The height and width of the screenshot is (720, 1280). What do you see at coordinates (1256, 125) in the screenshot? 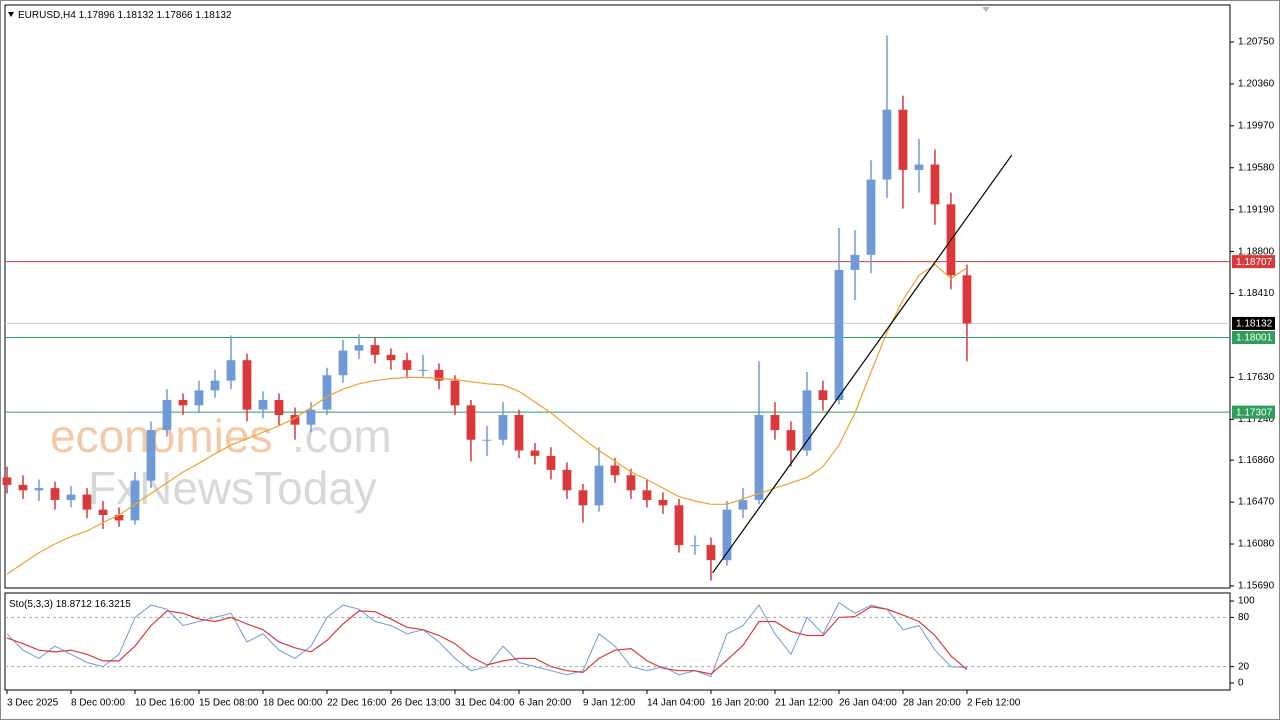
I see `y-tick-label: 1.19970` at bounding box center [1256, 125].